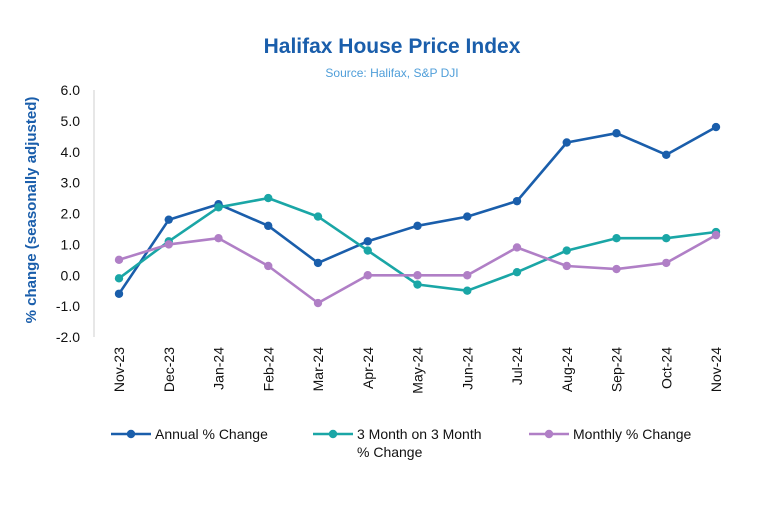 This screenshot has width=769, height=510. I want to click on x-tick-label: Sep-24, so click(617, 369).